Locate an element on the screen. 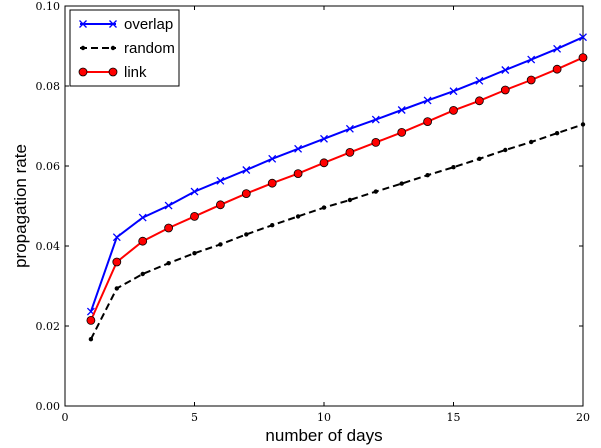  y-tick-label: 0.02 is located at coordinates (48, 326).